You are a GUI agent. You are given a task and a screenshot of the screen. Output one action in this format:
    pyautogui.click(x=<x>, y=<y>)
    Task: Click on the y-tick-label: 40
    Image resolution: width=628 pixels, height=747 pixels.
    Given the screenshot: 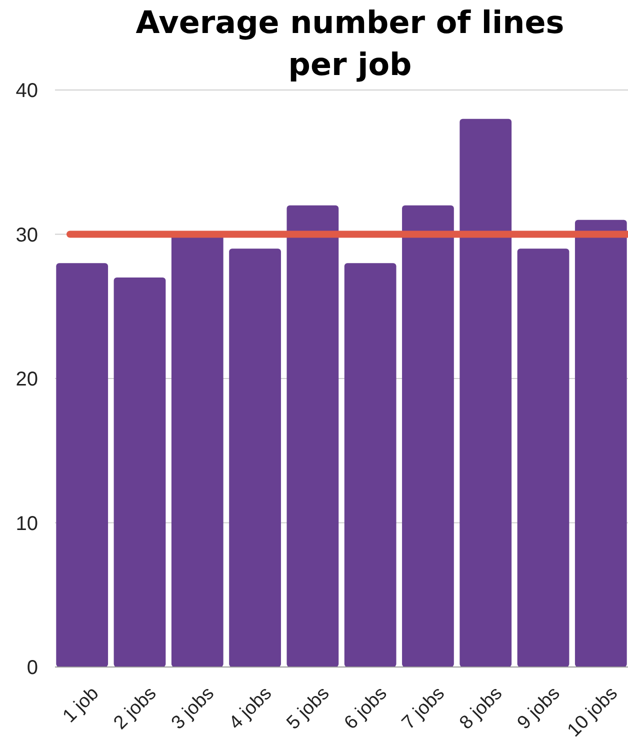 What is the action you would take?
    pyautogui.click(x=27, y=91)
    